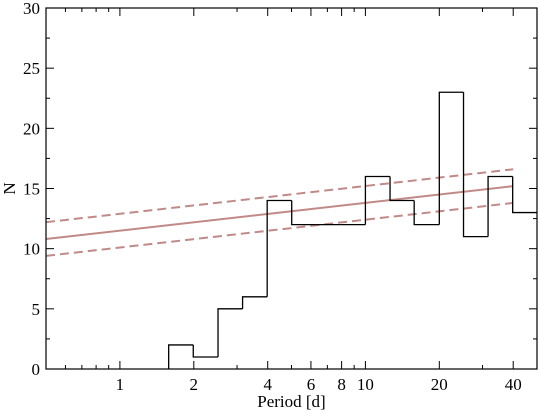 This screenshot has width=540, height=413. What do you see at coordinates (36, 369) in the screenshot?
I see `y-tick-label: 0` at bounding box center [36, 369].